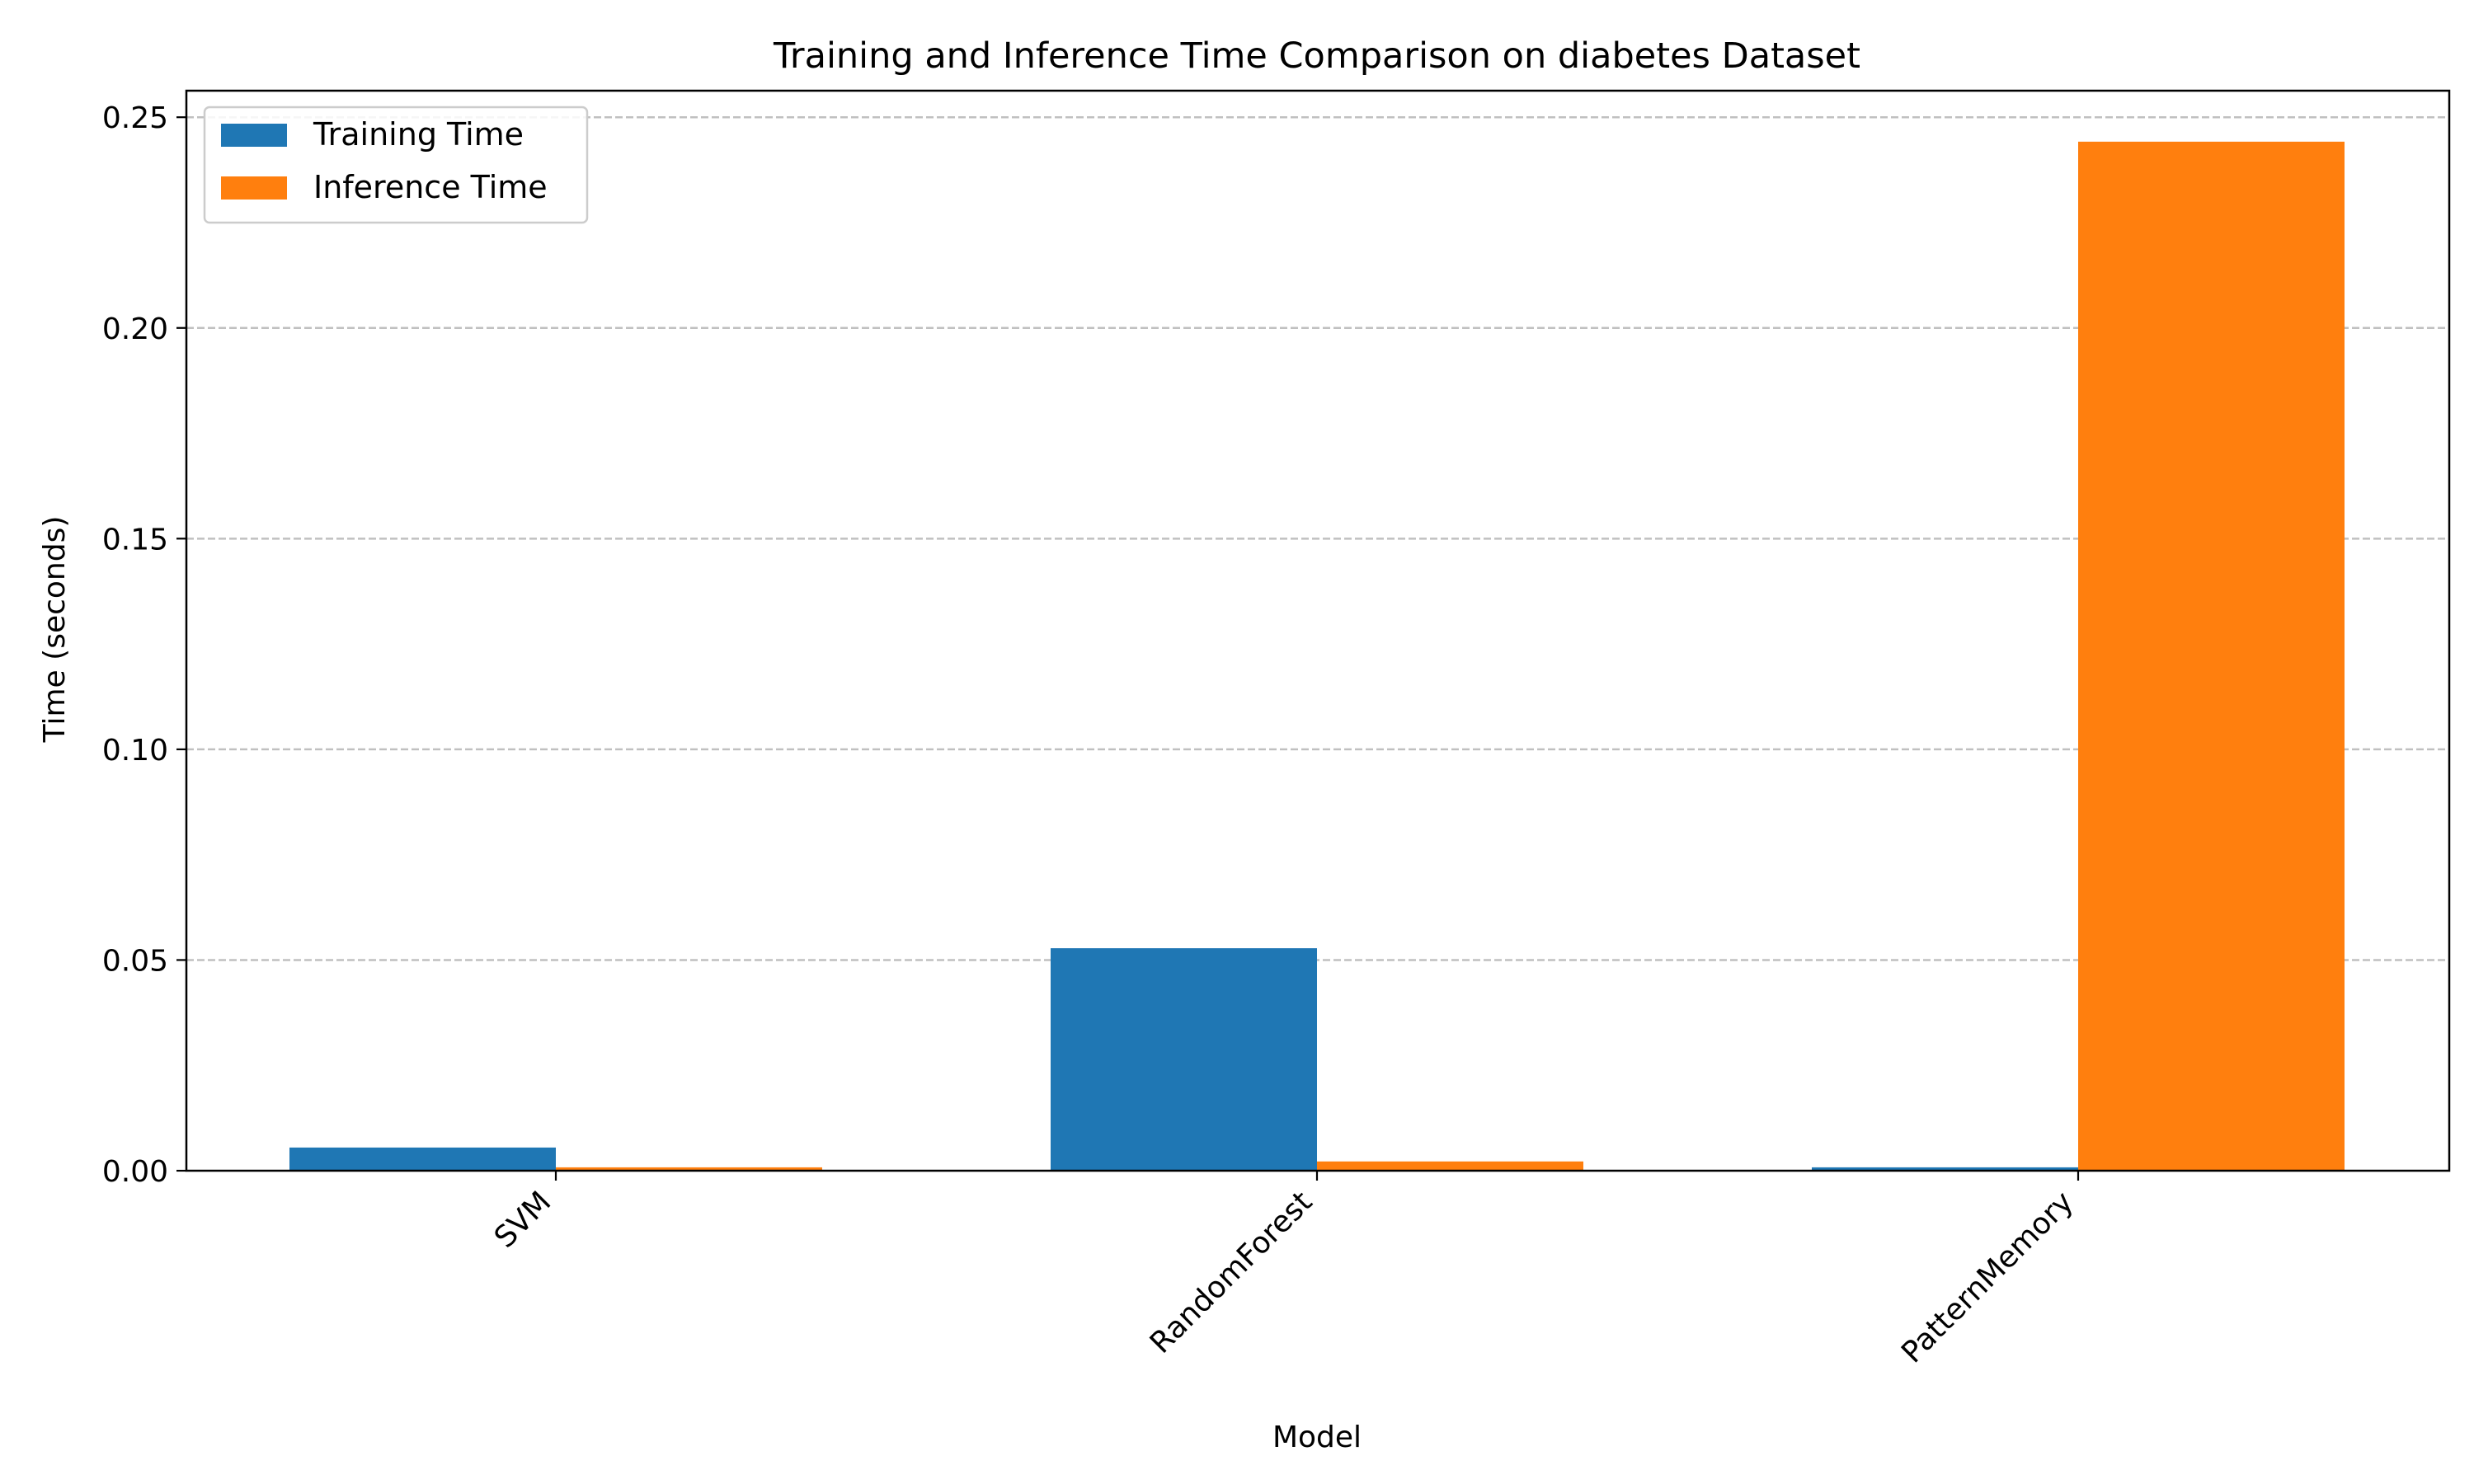 Image resolution: width=2474 pixels, height=1484 pixels. Describe the element at coordinates (135, 118) in the screenshot. I see `y-tick-label: 0.25` at that location.